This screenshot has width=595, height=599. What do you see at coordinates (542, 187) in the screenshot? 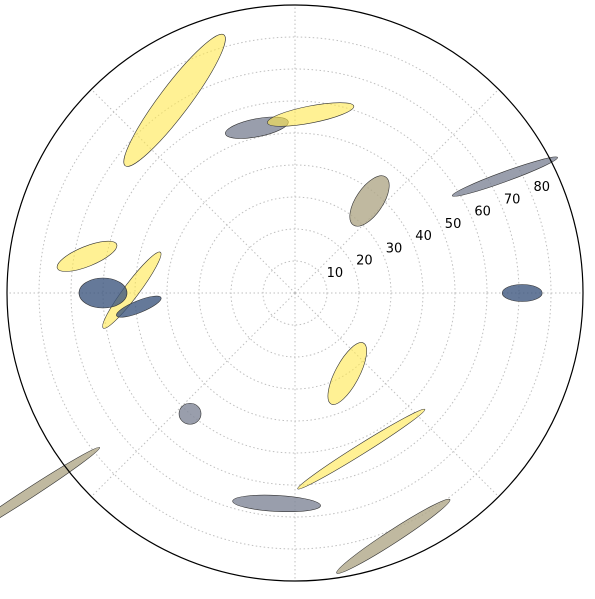
I see `radial-tick-label: 80` at bounding box center [542, 187].